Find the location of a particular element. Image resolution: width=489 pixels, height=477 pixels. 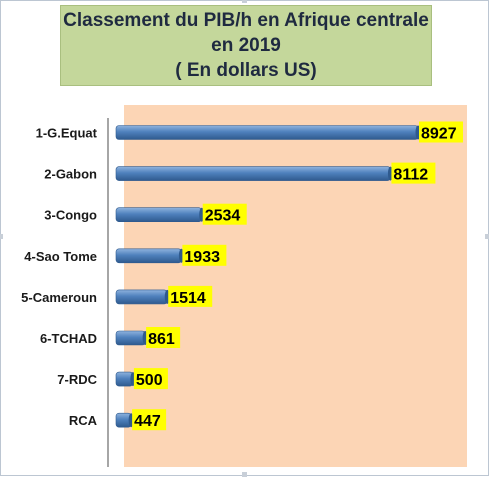

chart-title-line-2: en 2019 is located at coordinates (246, 45).